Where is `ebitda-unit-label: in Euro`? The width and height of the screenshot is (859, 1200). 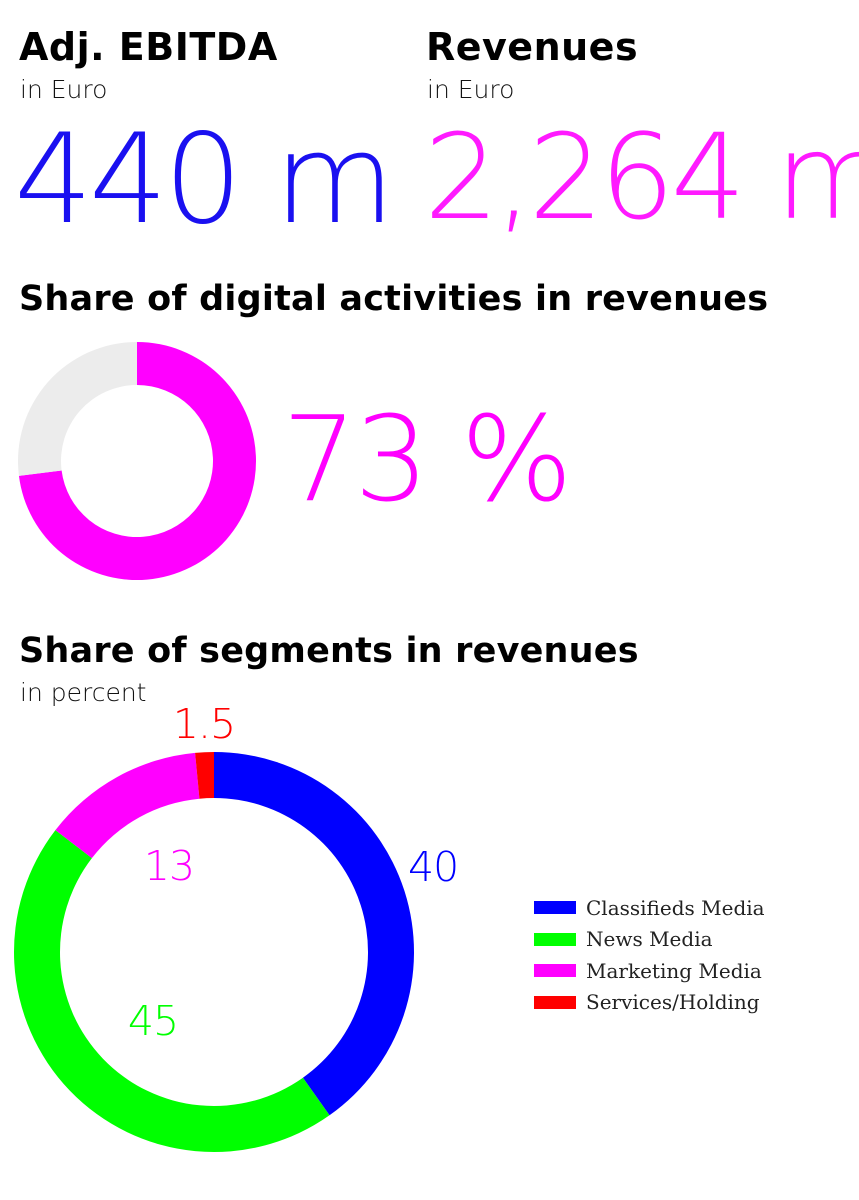 ebitda-unit-label: in Euro is located at coordinates (64, 89).